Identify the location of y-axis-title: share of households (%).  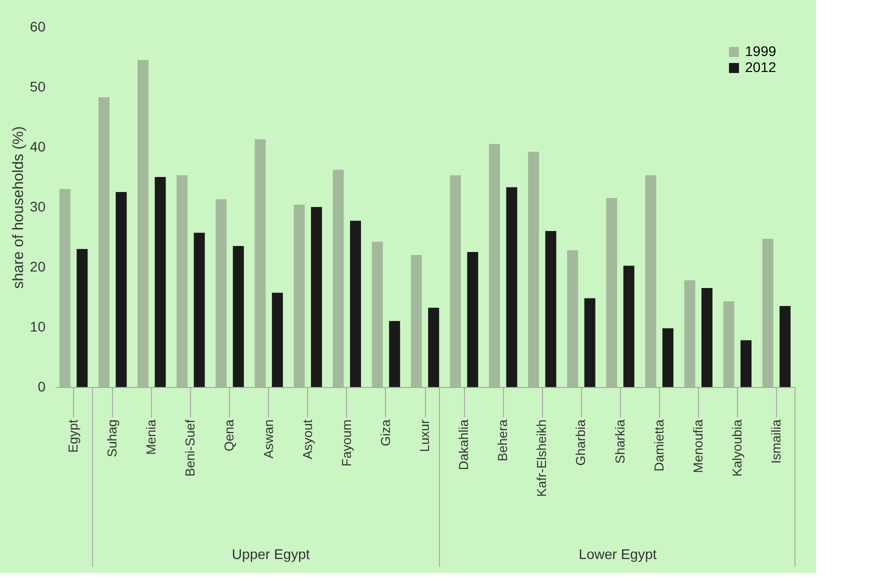
(18, 207).